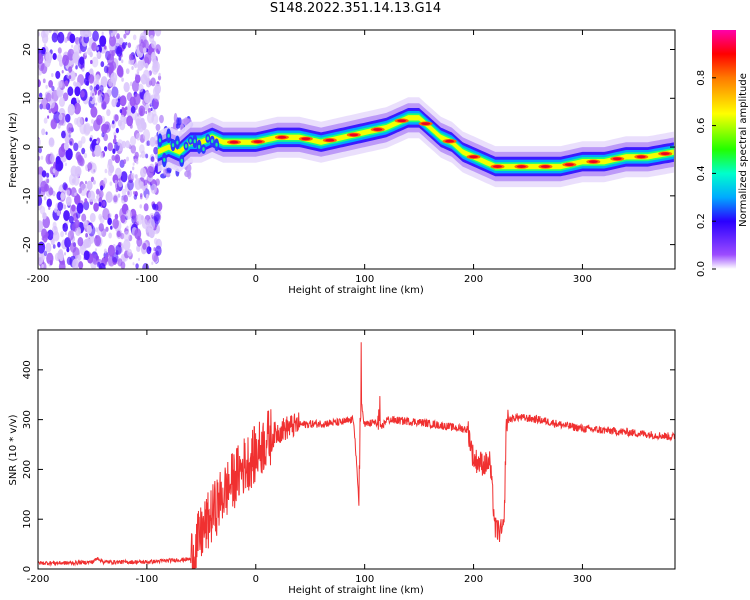  What do you see at coordinates (147, 279) in the screenshot?
I see `x-tick-label: -100` at bounding box center [147, 279].